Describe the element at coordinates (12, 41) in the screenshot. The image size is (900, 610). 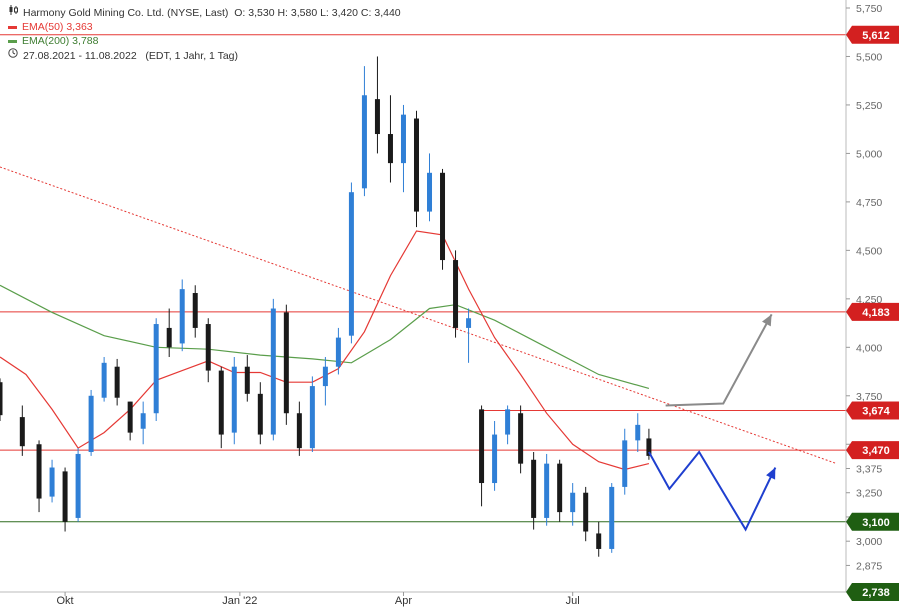
I see `ema200-swatch` at that location.